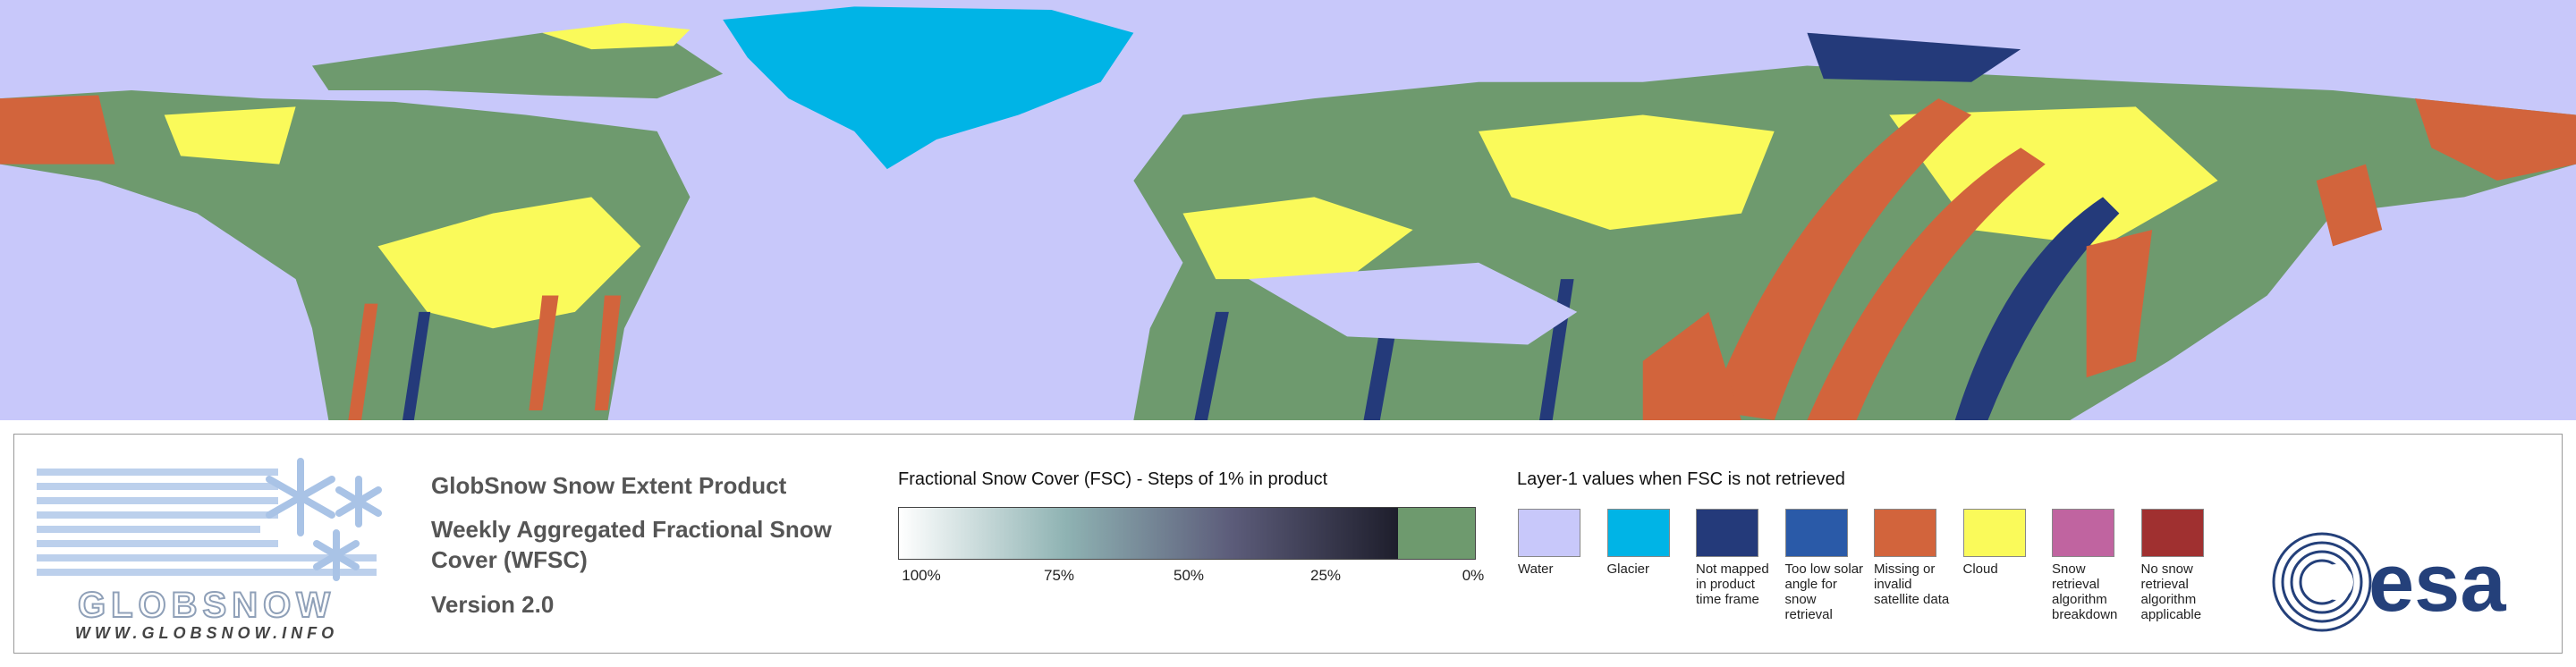  Describe the element at coordinates (2085, 592) in the screenshot. I see `legend-label: Snow retrieval algorithm breakdown` at that location.